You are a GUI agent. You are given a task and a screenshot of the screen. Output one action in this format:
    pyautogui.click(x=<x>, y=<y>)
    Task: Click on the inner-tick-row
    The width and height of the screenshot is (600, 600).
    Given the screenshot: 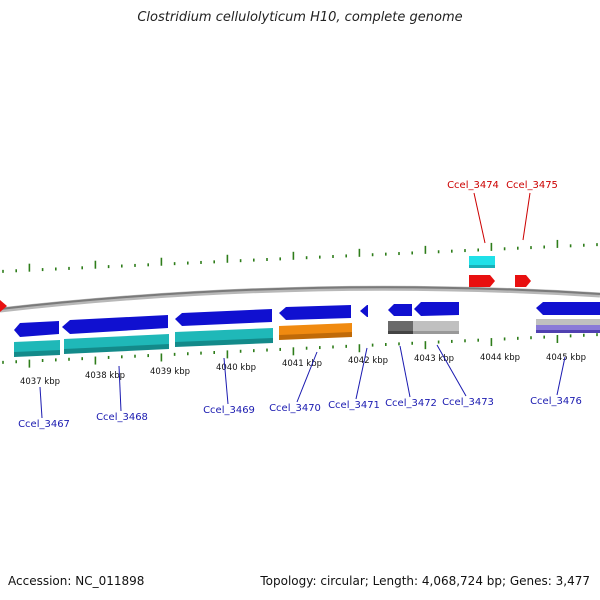 What is the action you would take?
    pyautogui.click(x=300, y=350)
    